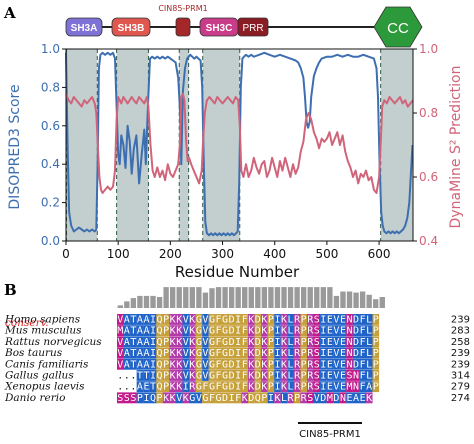 Image resolution: width=474 pixels, height=444 pixels. What do you see at coordinates (456, 147) in the screenshot?
I see `y-axis-label-right: DynaMine S² Prediction` at bounding box center [456, 147].